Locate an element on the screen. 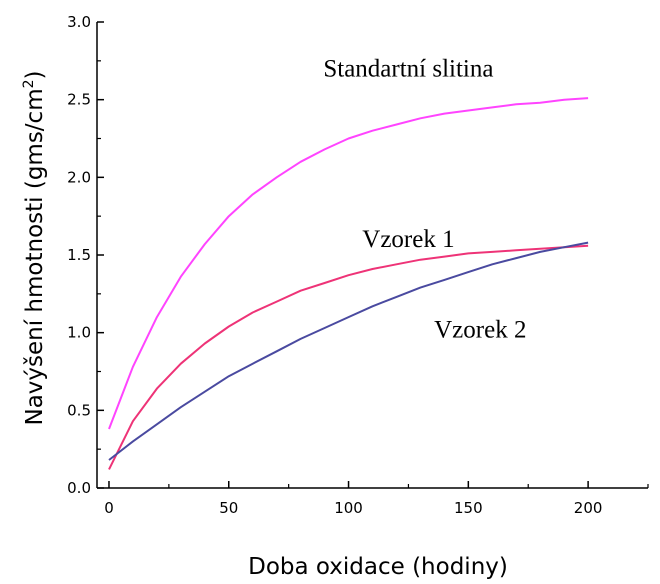  y-axis-title: Navýšení hmotnosti (gms/cm2) is located at coordinates (34, 247).